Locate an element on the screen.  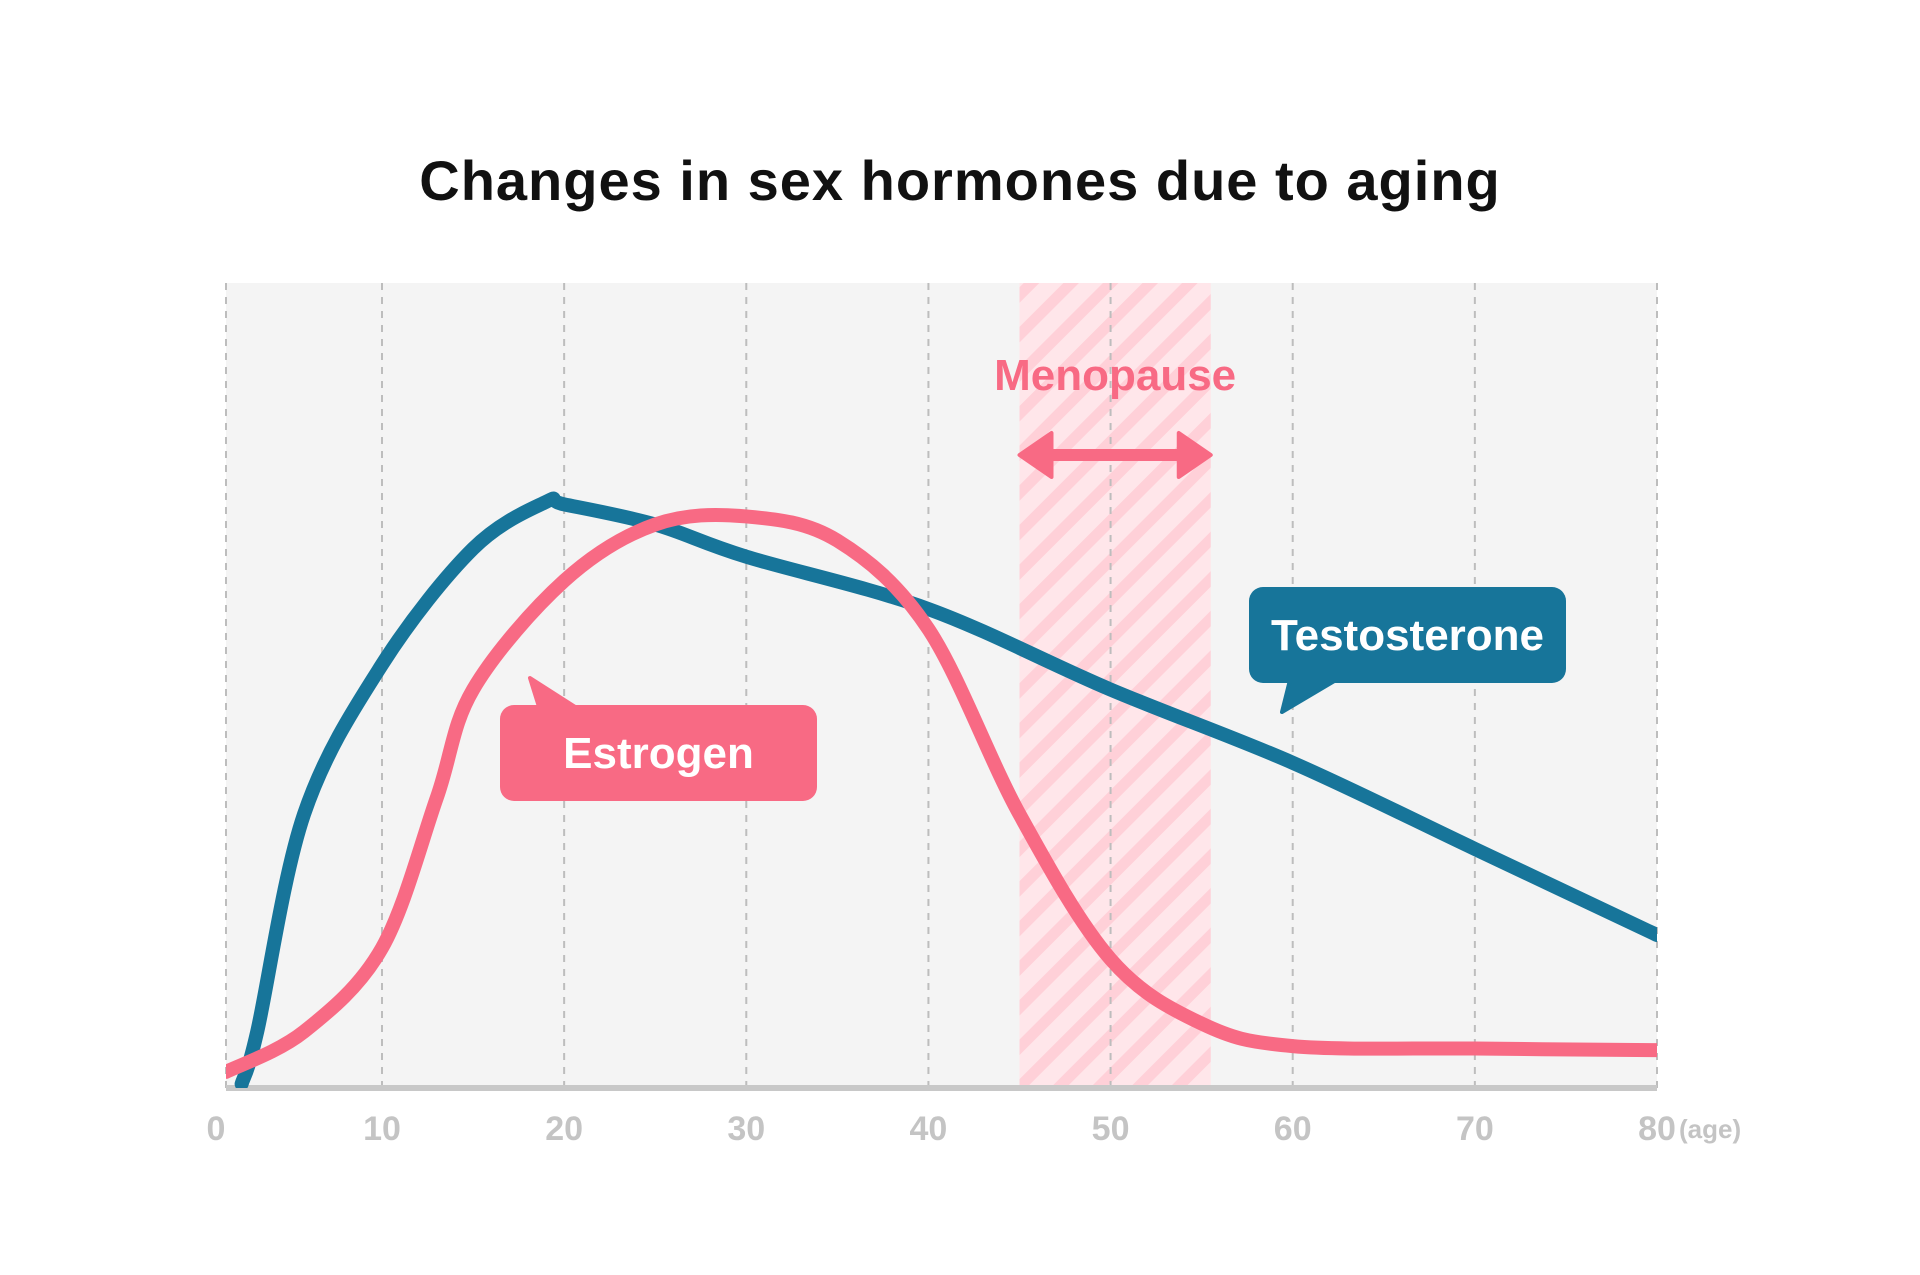
x-tick-label: 80 is located at coordinates (1657, 1129).